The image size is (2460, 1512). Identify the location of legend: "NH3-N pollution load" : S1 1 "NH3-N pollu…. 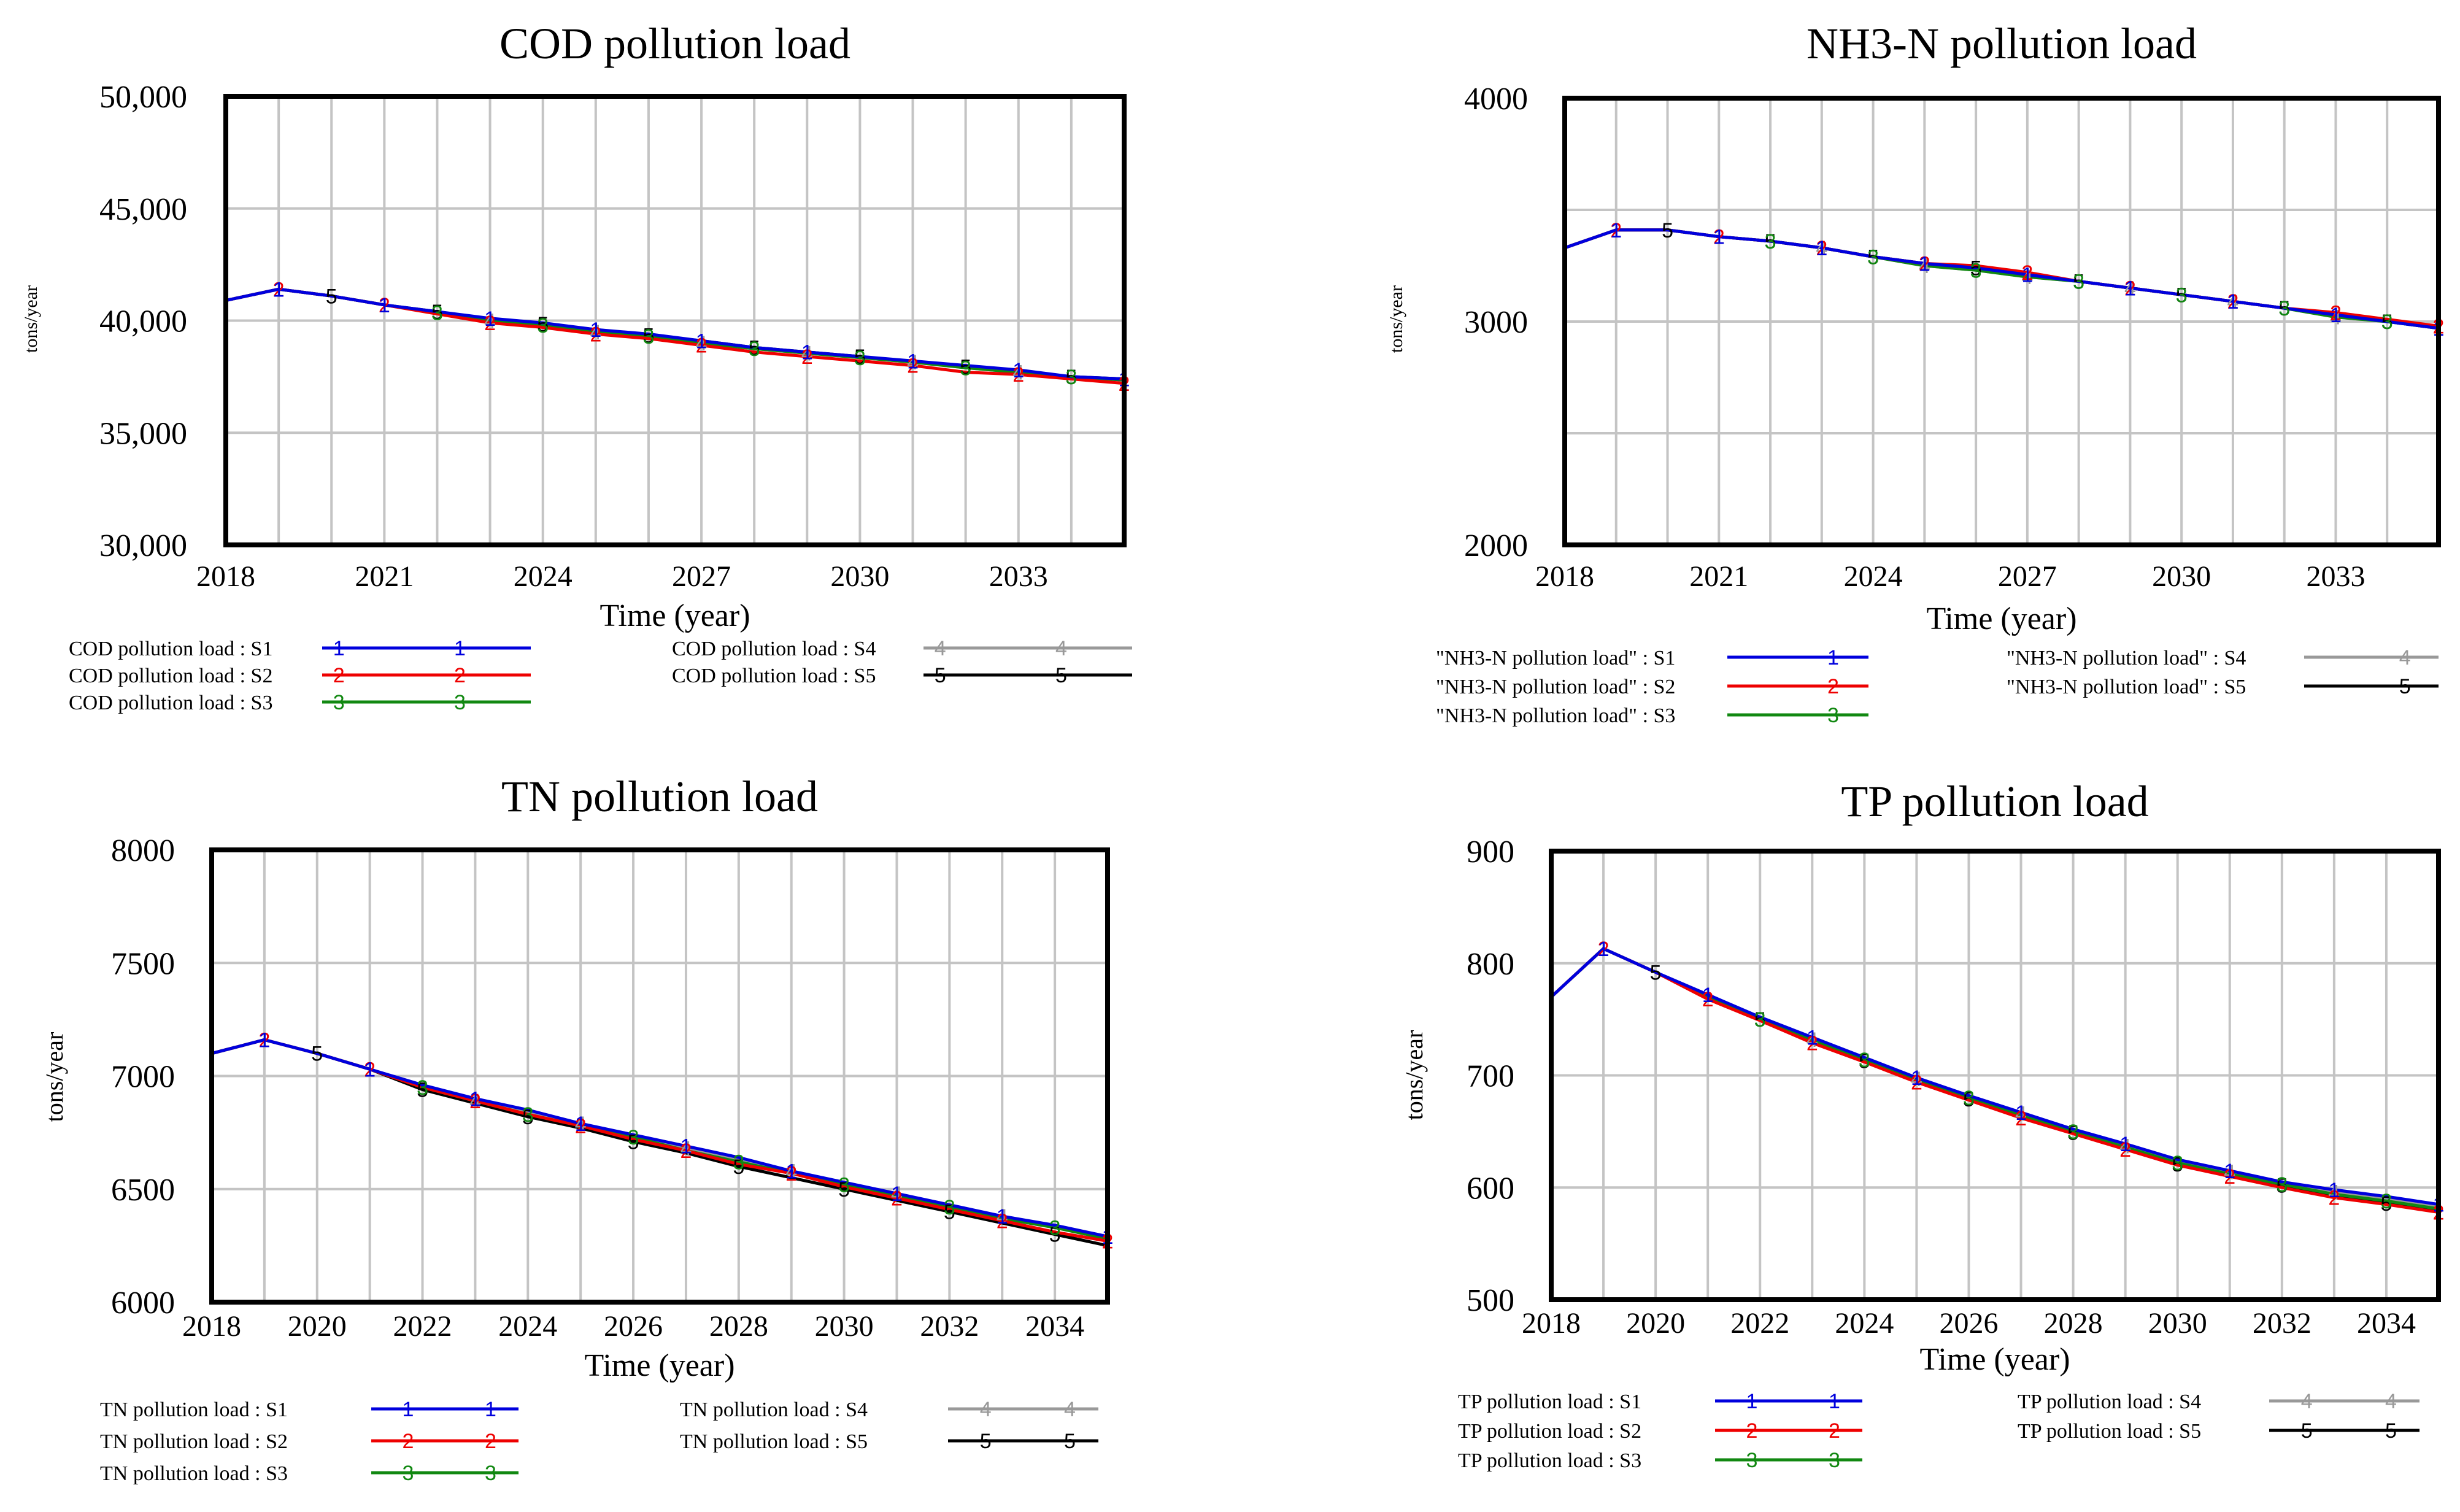
(1938, 686).